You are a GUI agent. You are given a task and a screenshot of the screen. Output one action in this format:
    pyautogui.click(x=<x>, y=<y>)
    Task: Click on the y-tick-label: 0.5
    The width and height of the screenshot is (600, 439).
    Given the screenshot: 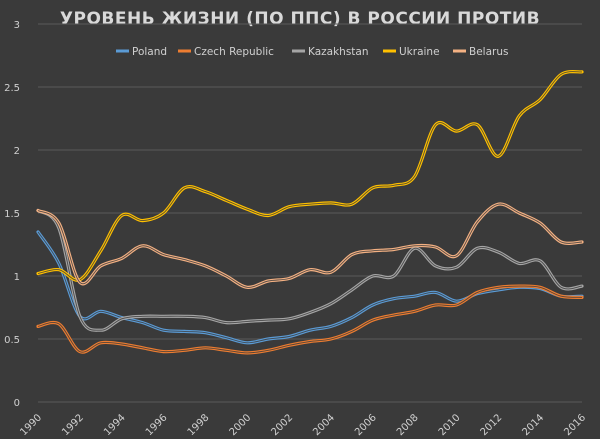 What is the action you would take?
    pyautogui.click(x=12, y=340)
    